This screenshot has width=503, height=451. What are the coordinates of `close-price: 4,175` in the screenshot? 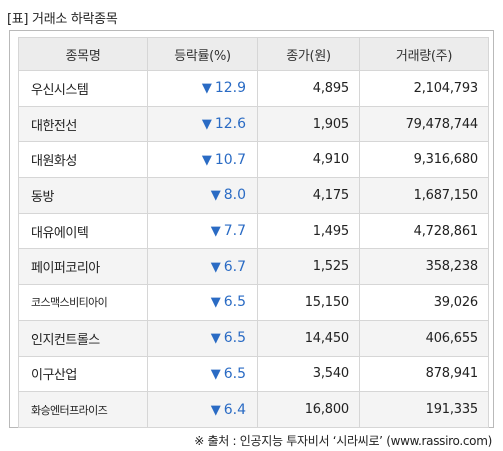 It's located at (308, 195).